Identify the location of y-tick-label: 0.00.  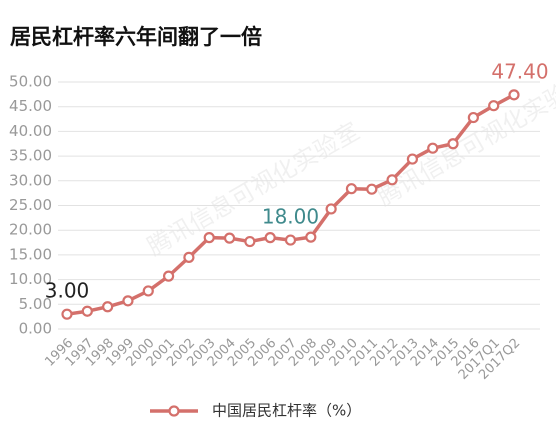
(35, 329).